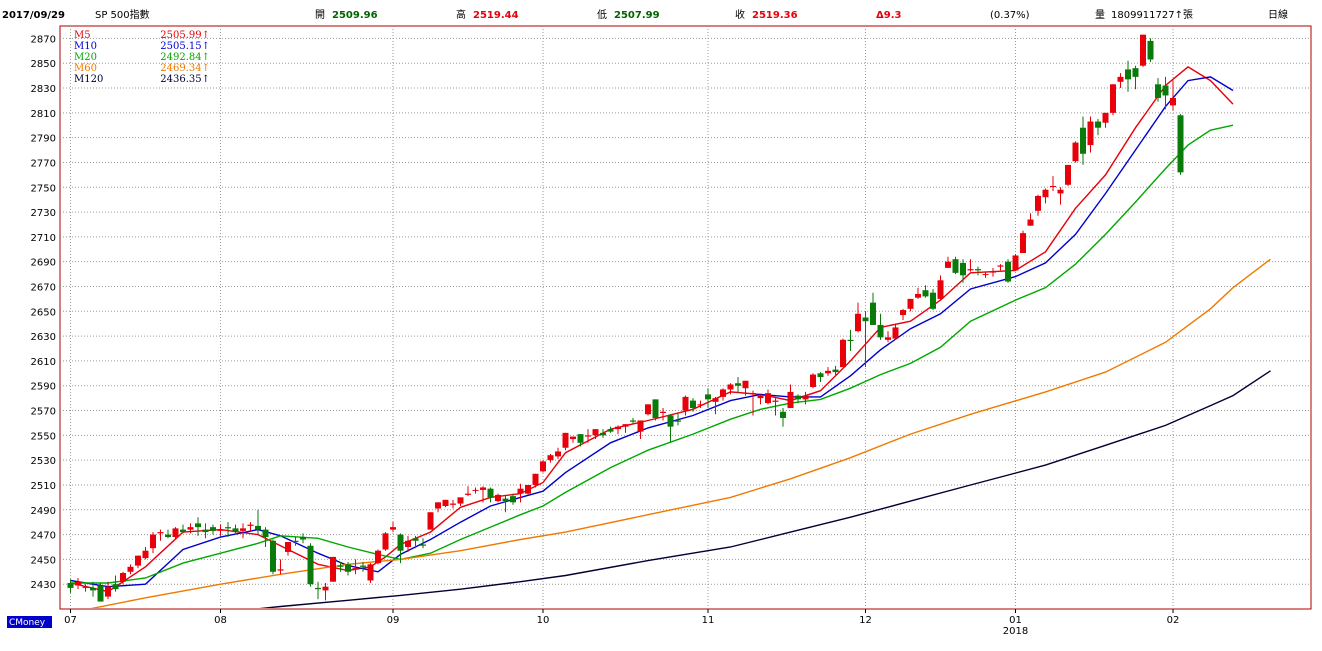 This screenshot has height=651, width=1322. I want to click on y-tick-label: 2570, so click(43, 412).